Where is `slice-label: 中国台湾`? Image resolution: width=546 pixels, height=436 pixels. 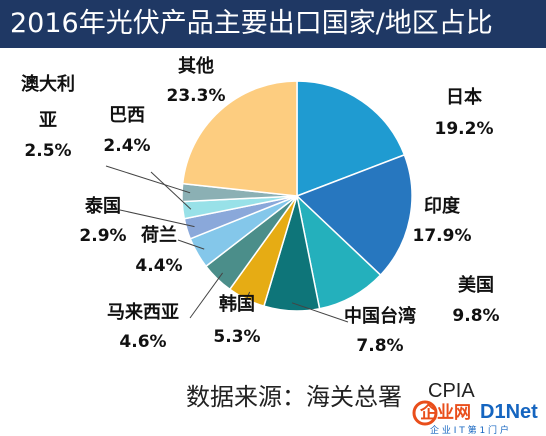
slice-label: 中国台湾 is located at coordinates (380, 316).